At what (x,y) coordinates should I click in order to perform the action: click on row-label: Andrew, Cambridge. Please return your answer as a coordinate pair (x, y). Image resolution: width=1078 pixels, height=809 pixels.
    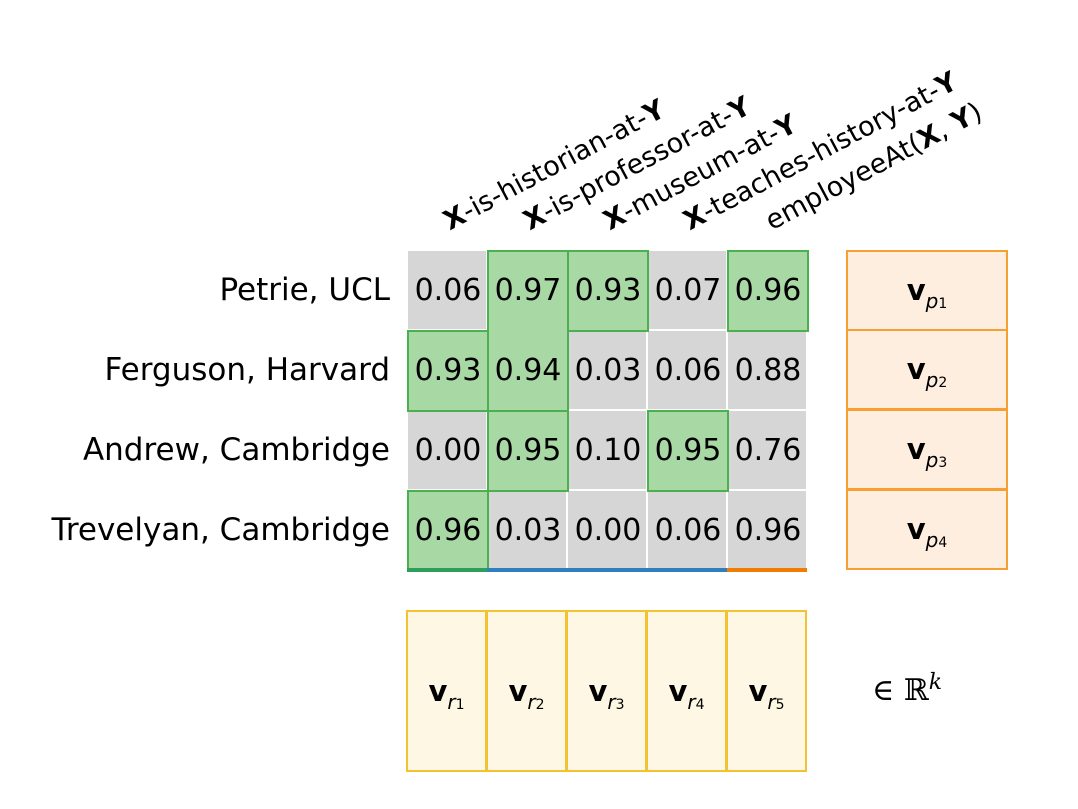
    Looking at the image, I should click on (236, 450).